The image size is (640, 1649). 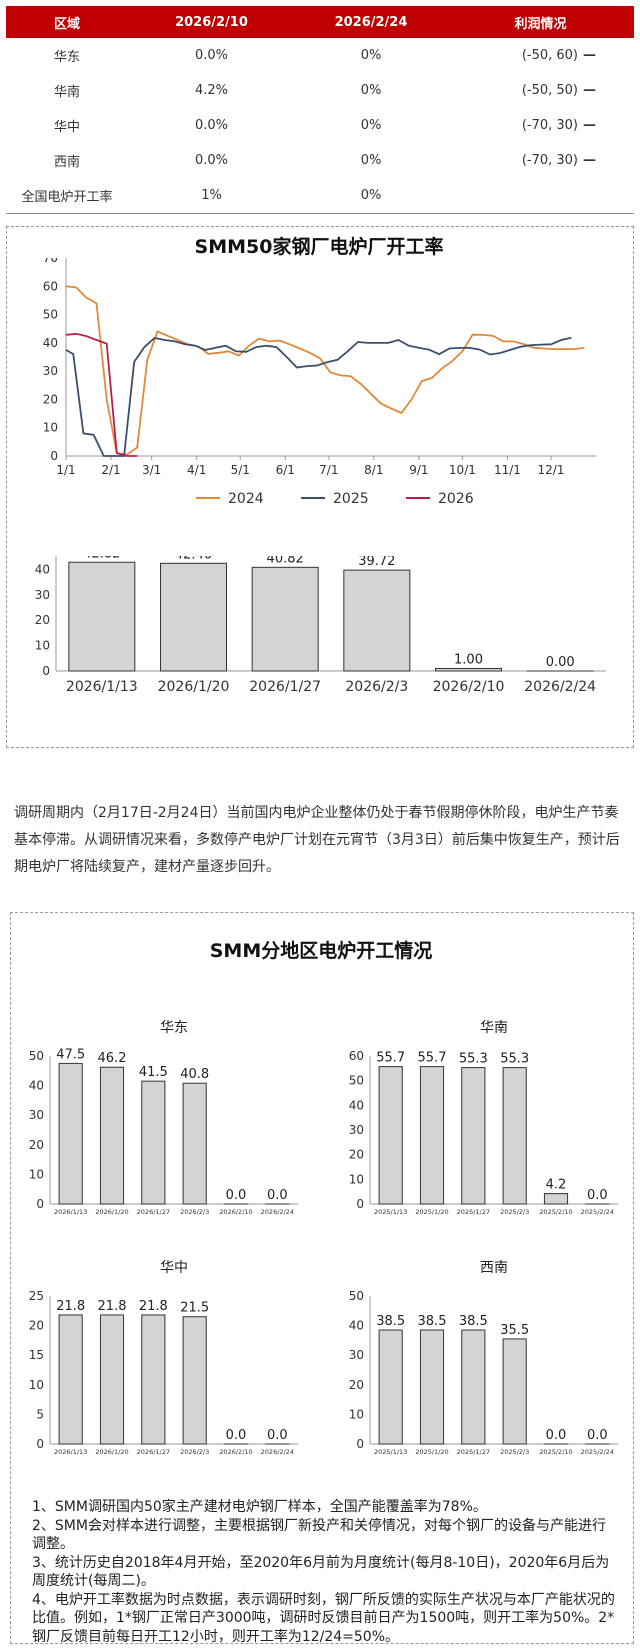 What do you see at coordinates (235, 1452) in the screenshot?
I see `category-label: 2026/2/10` at bounding box center [235, 1452].